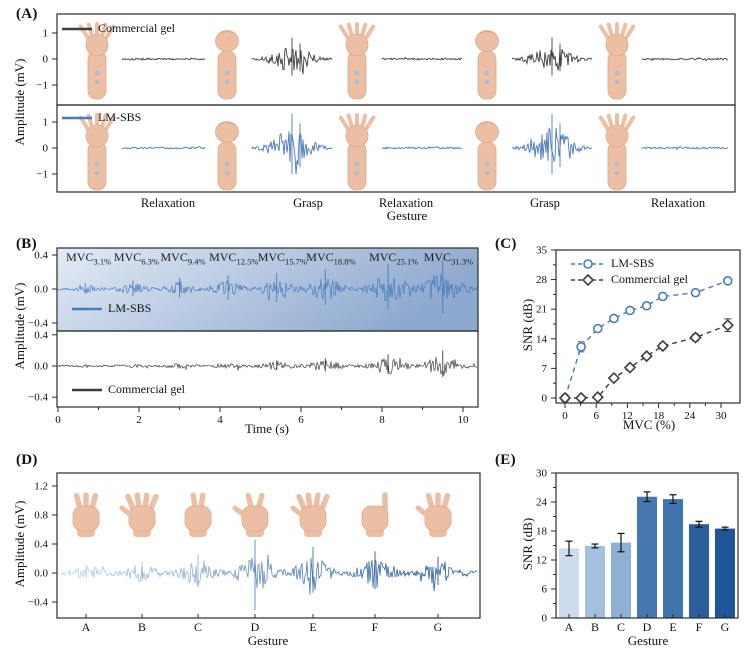  I want to click on panel-a-label: (A), so click(27, 14).